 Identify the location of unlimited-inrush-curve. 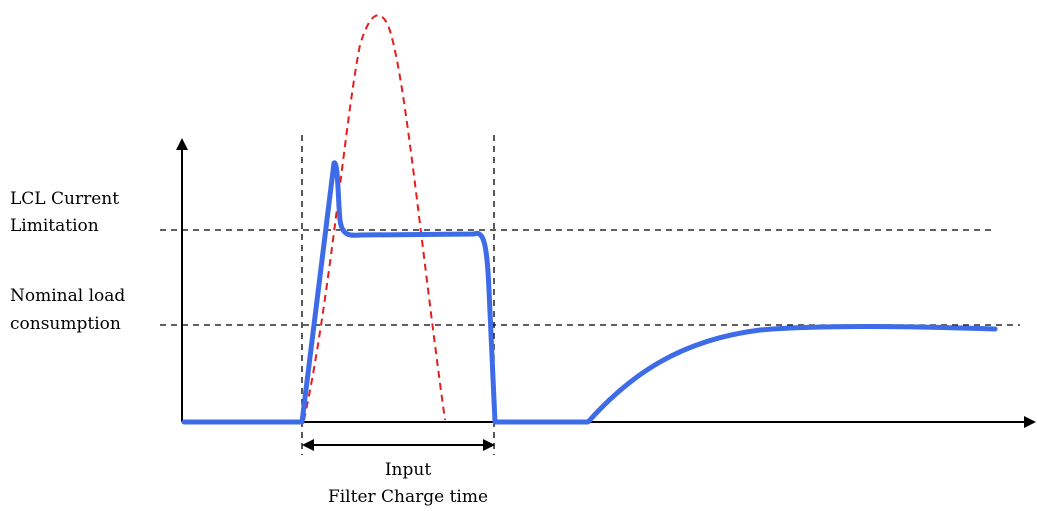
(374, 217).